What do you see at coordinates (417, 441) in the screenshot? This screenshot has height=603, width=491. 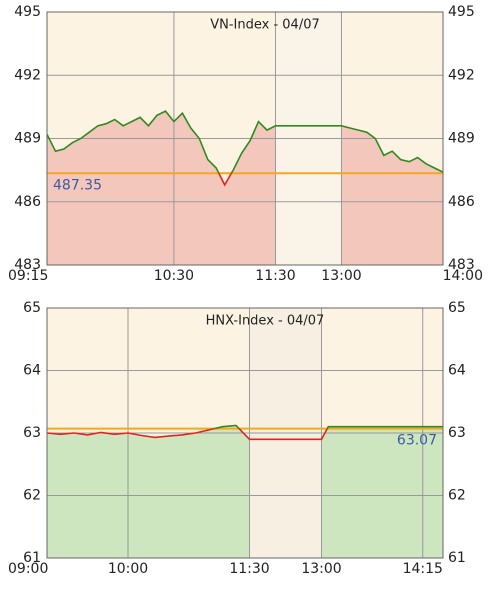 I see `reference-label: 63.07` at bounding box center [417, 441].